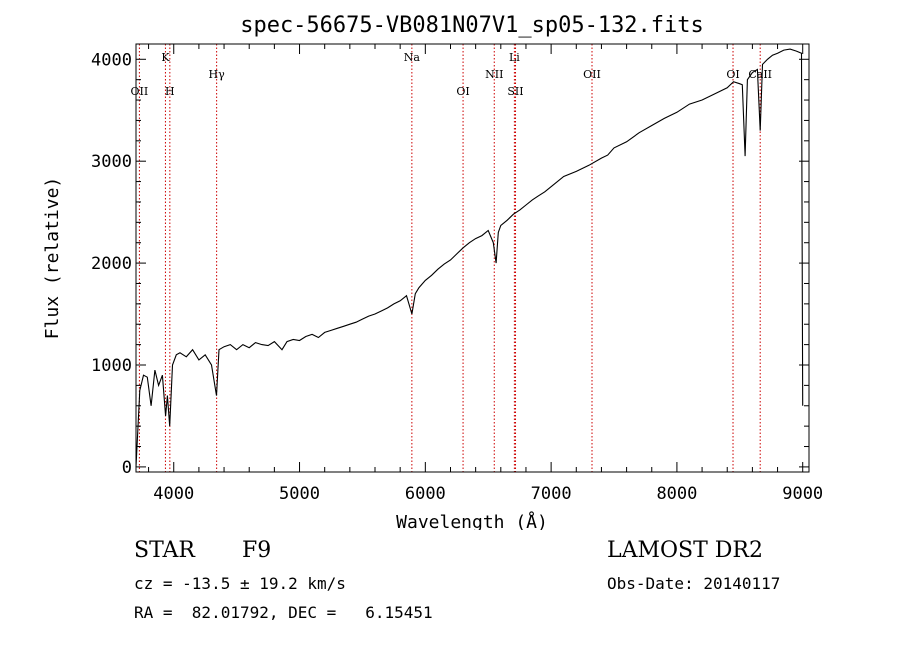 Image resolution: width=900 pixels, height=649 pixels. What do you see at coordinates (802, 494) in the screenshot?
I see `x-tick-label: 9000` at bounding box center [802, 494].